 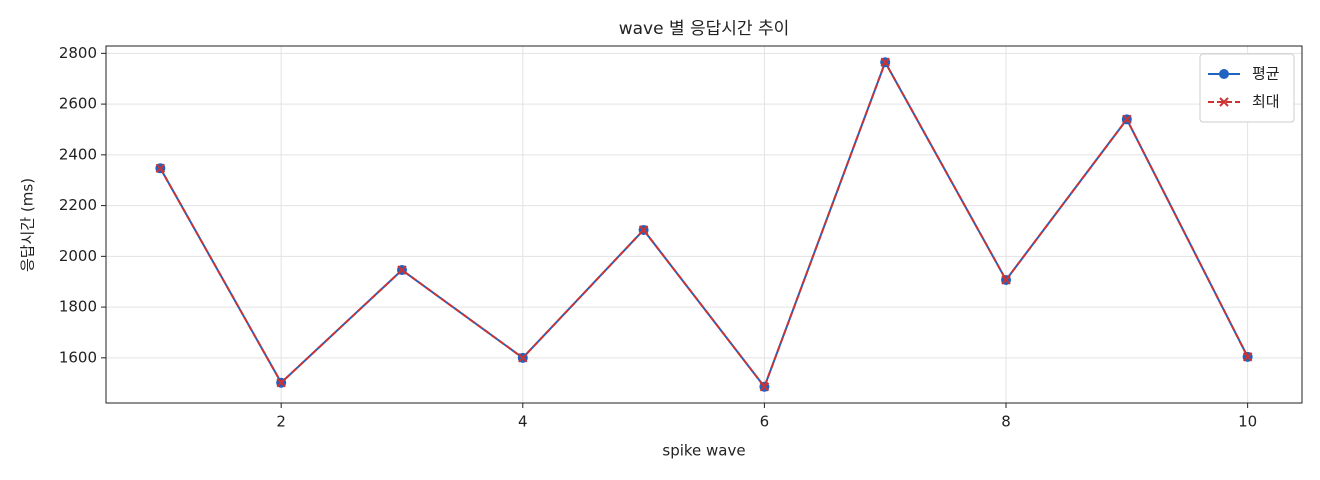 I want to click on x-tick-label: 6, so click(x=765, y=422).